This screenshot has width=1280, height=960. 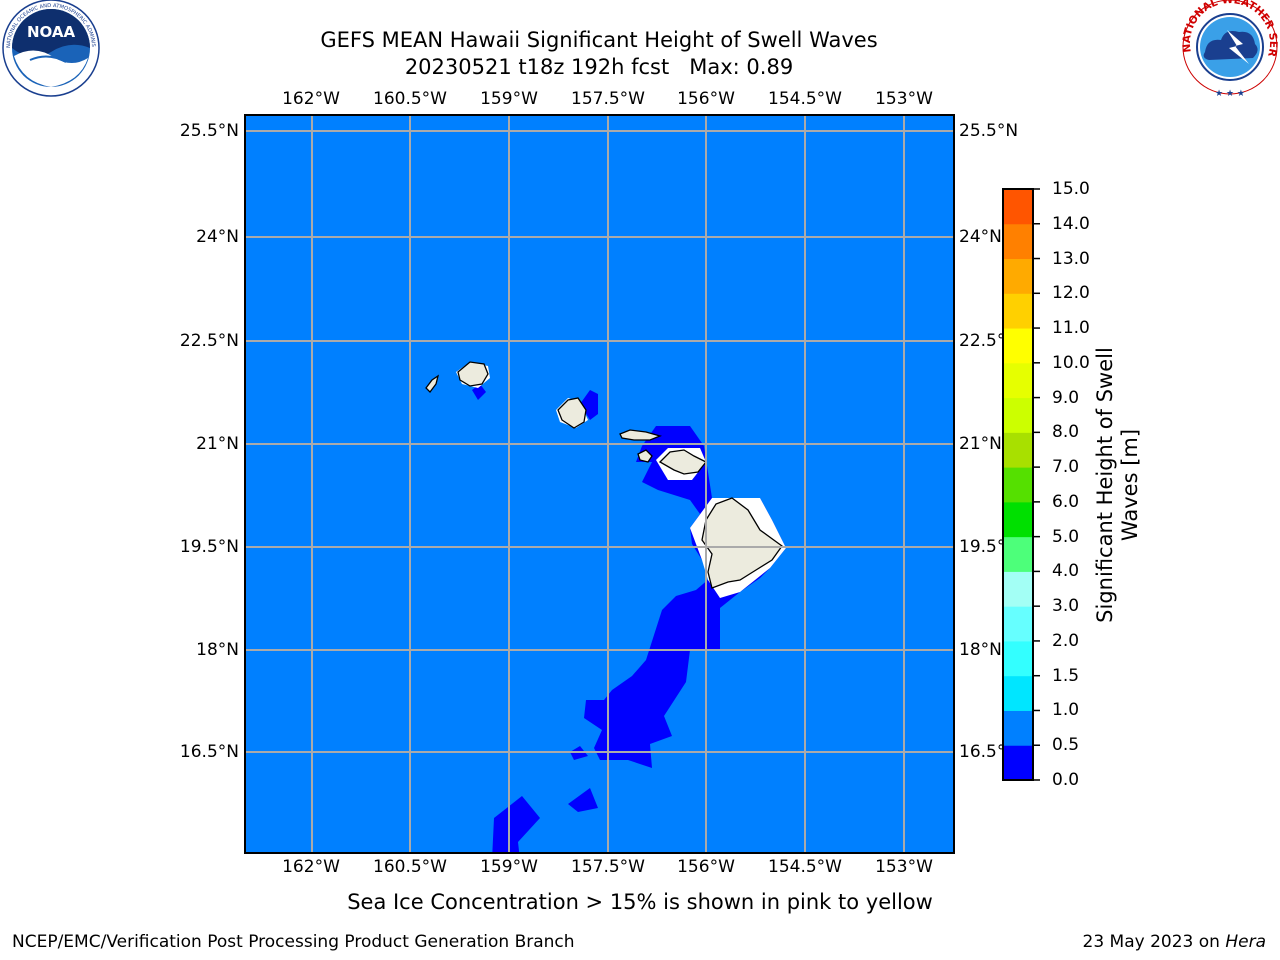 I want to click on lat-label-left: 19.5°N, so click(x=209, y=547).